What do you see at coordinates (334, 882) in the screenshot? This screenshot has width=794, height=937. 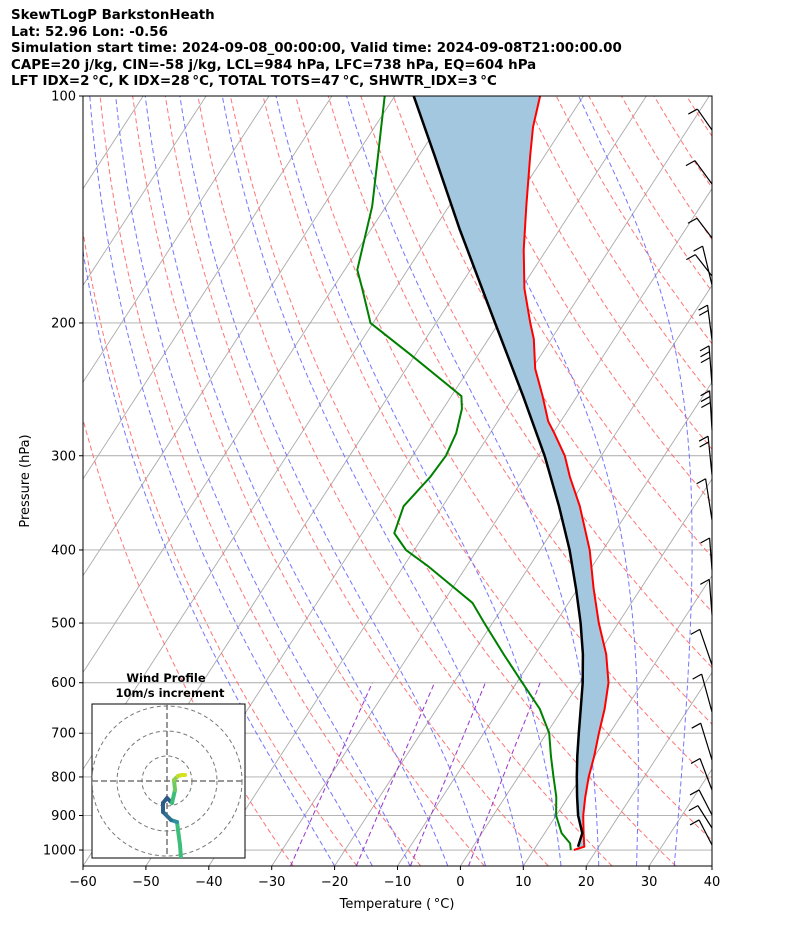 I see `x-tick-label: −20` at bounding box center [334, 882].